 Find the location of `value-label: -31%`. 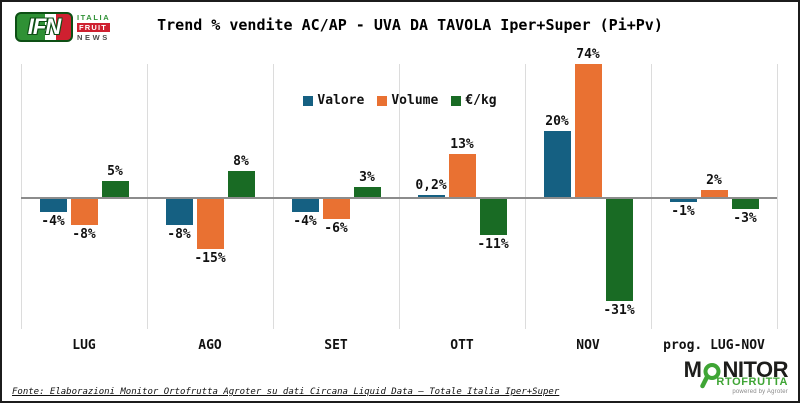

value-label: -31% is located at coordinates (619, 311).